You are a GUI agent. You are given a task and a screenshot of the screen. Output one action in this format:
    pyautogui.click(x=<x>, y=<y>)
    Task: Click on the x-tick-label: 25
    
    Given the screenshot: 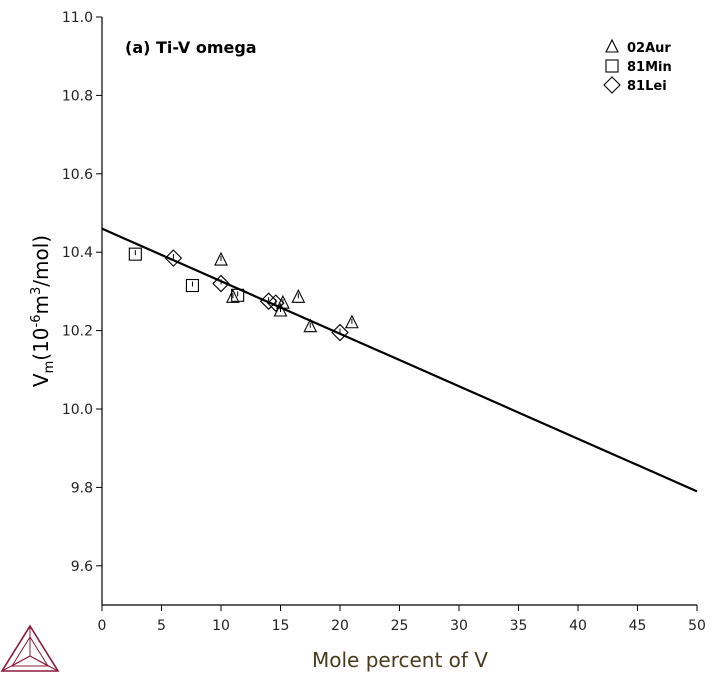 What is the action you would take?
    pyautogui.click(x=400, y=626)
    